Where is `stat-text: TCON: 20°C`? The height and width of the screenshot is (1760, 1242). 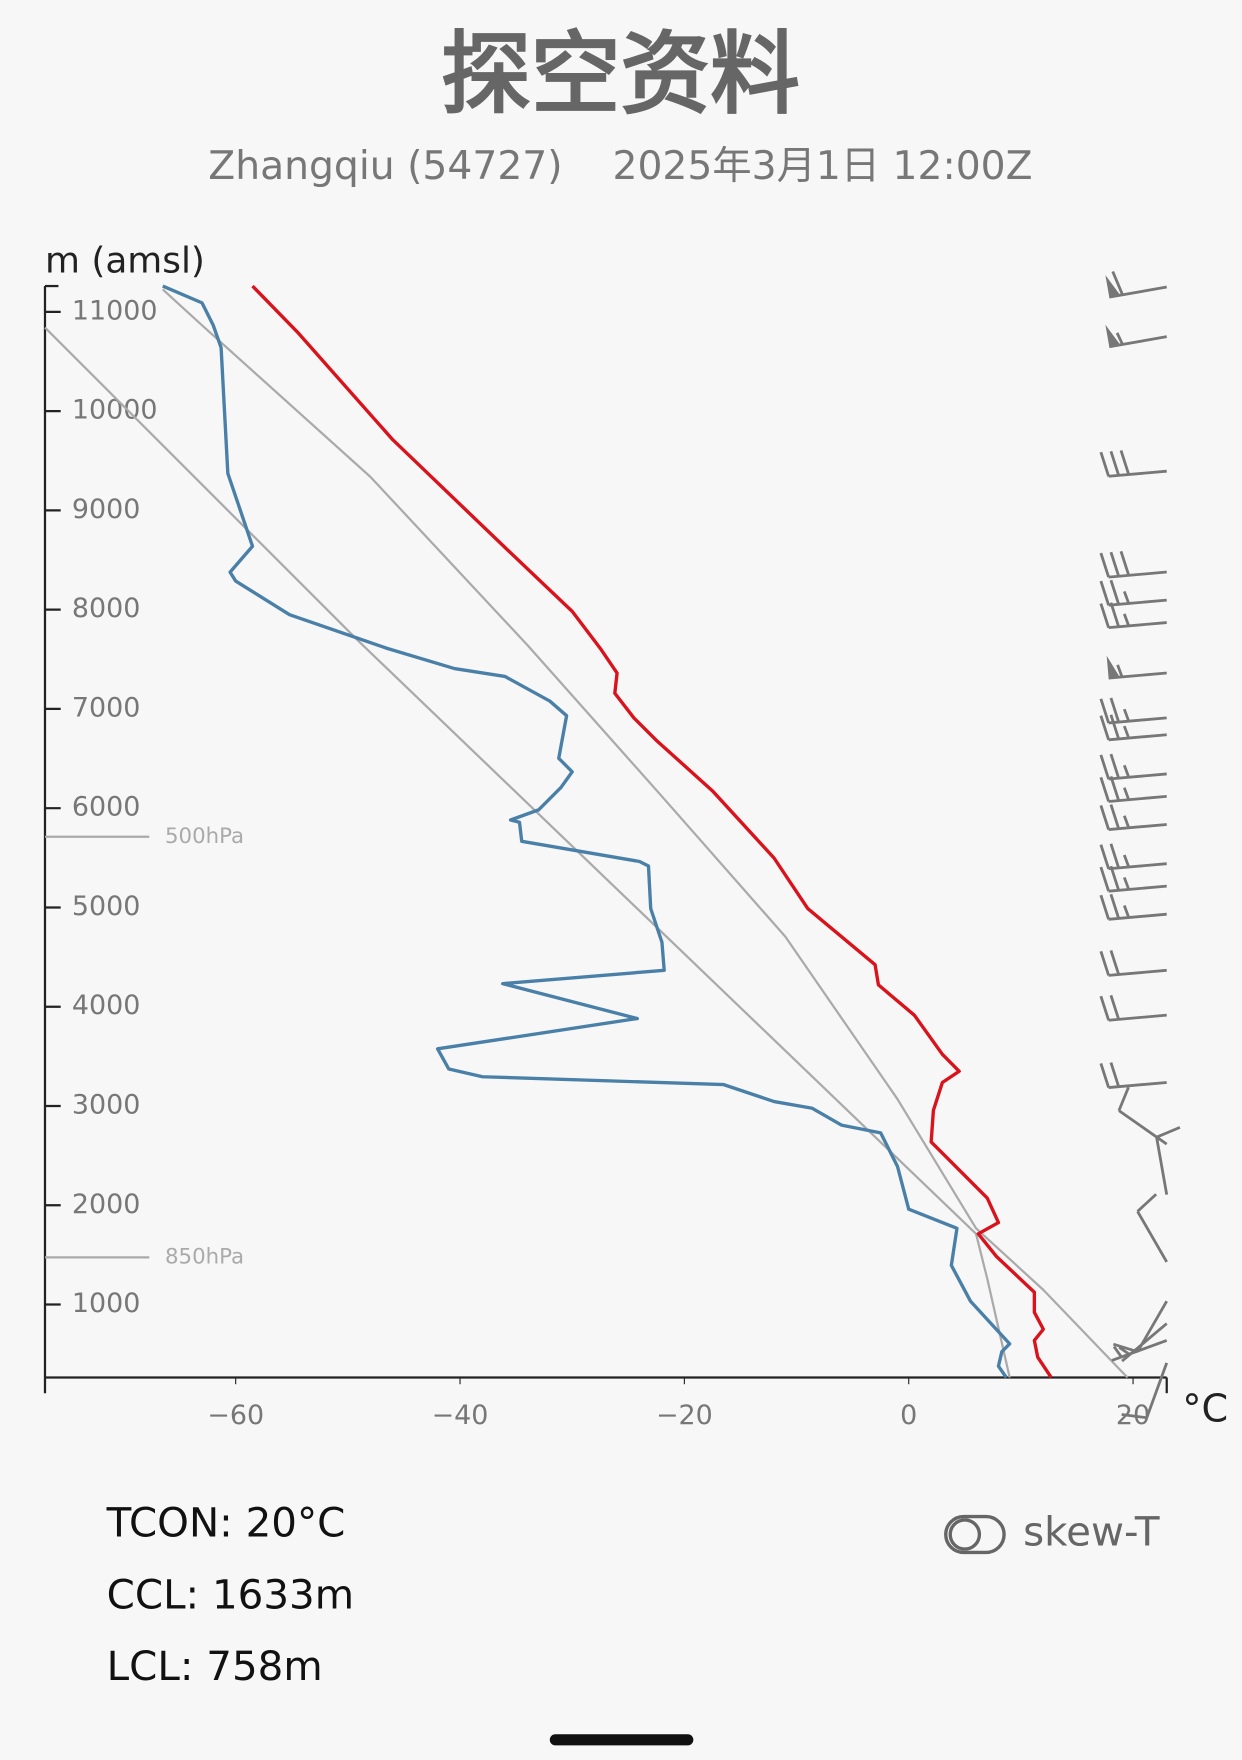
stat-text: TCON: 20°C is located at coordinates (226, 1523).